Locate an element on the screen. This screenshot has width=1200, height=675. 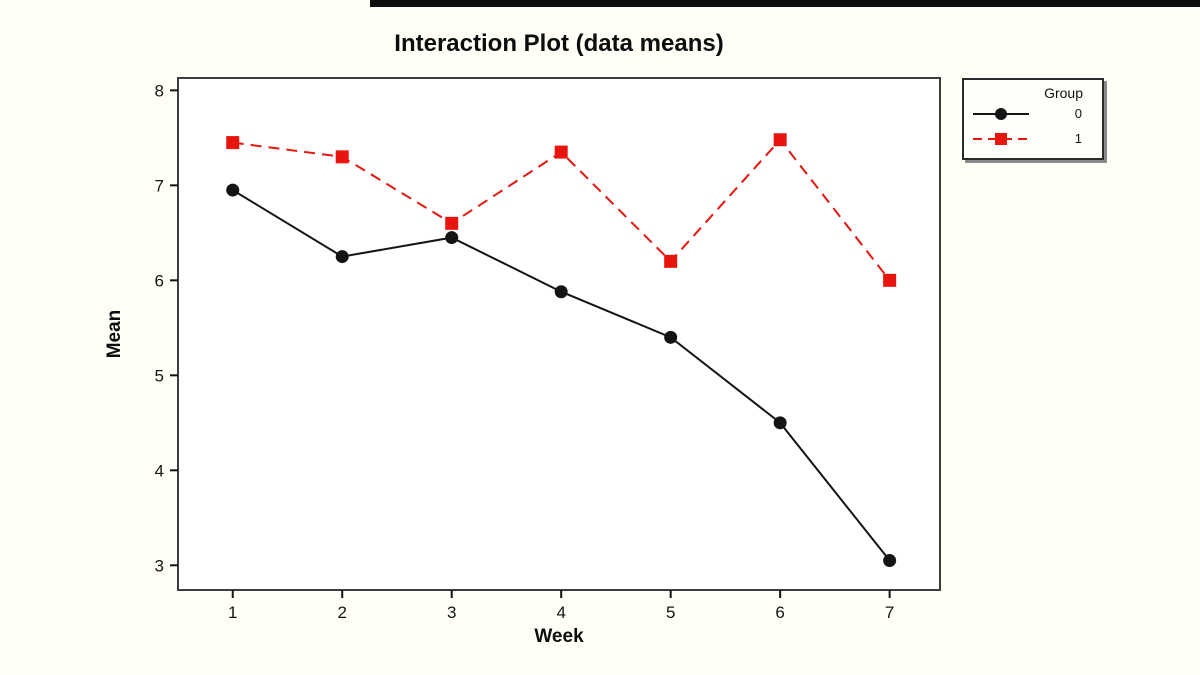
legend-sample-solid-circle is located at coordinates (1001, 113).